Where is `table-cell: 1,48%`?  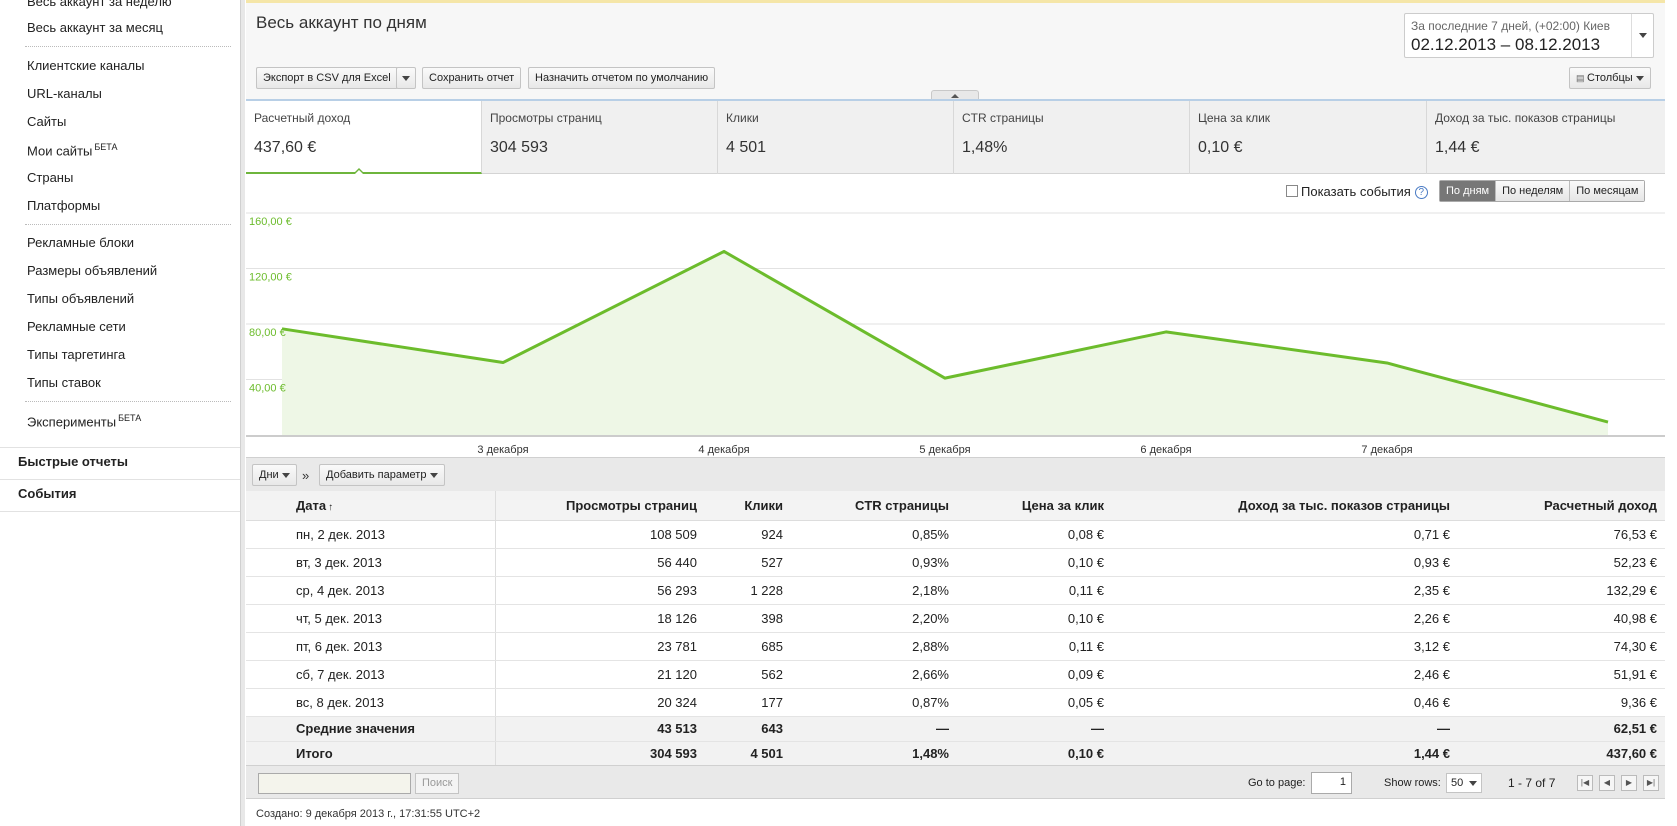 table-cell: 1,48% is located at coordinates (874, 754).